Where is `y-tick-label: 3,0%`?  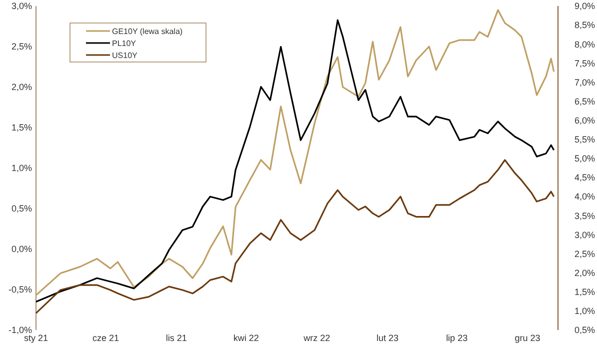
y-tick-label: 3,0% is located at coordinates (21, 6).